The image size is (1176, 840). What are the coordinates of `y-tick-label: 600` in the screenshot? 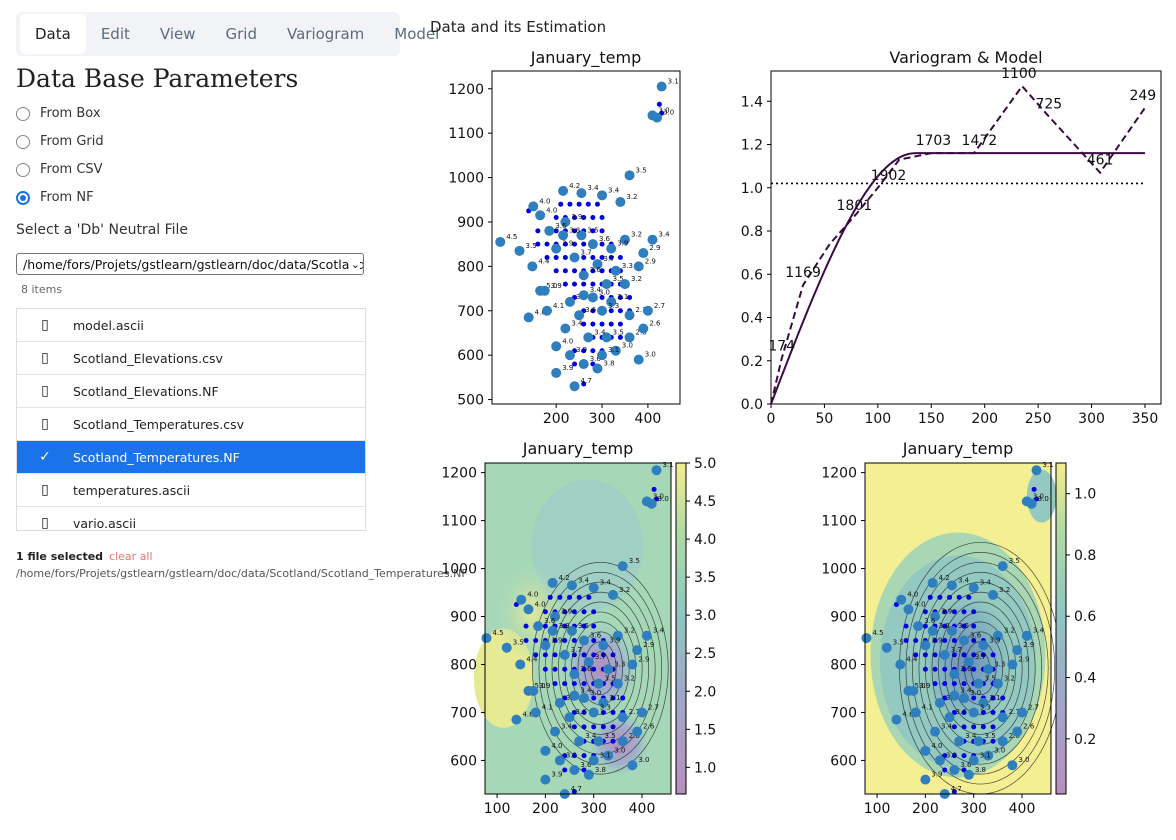 It's located at (463, 761).